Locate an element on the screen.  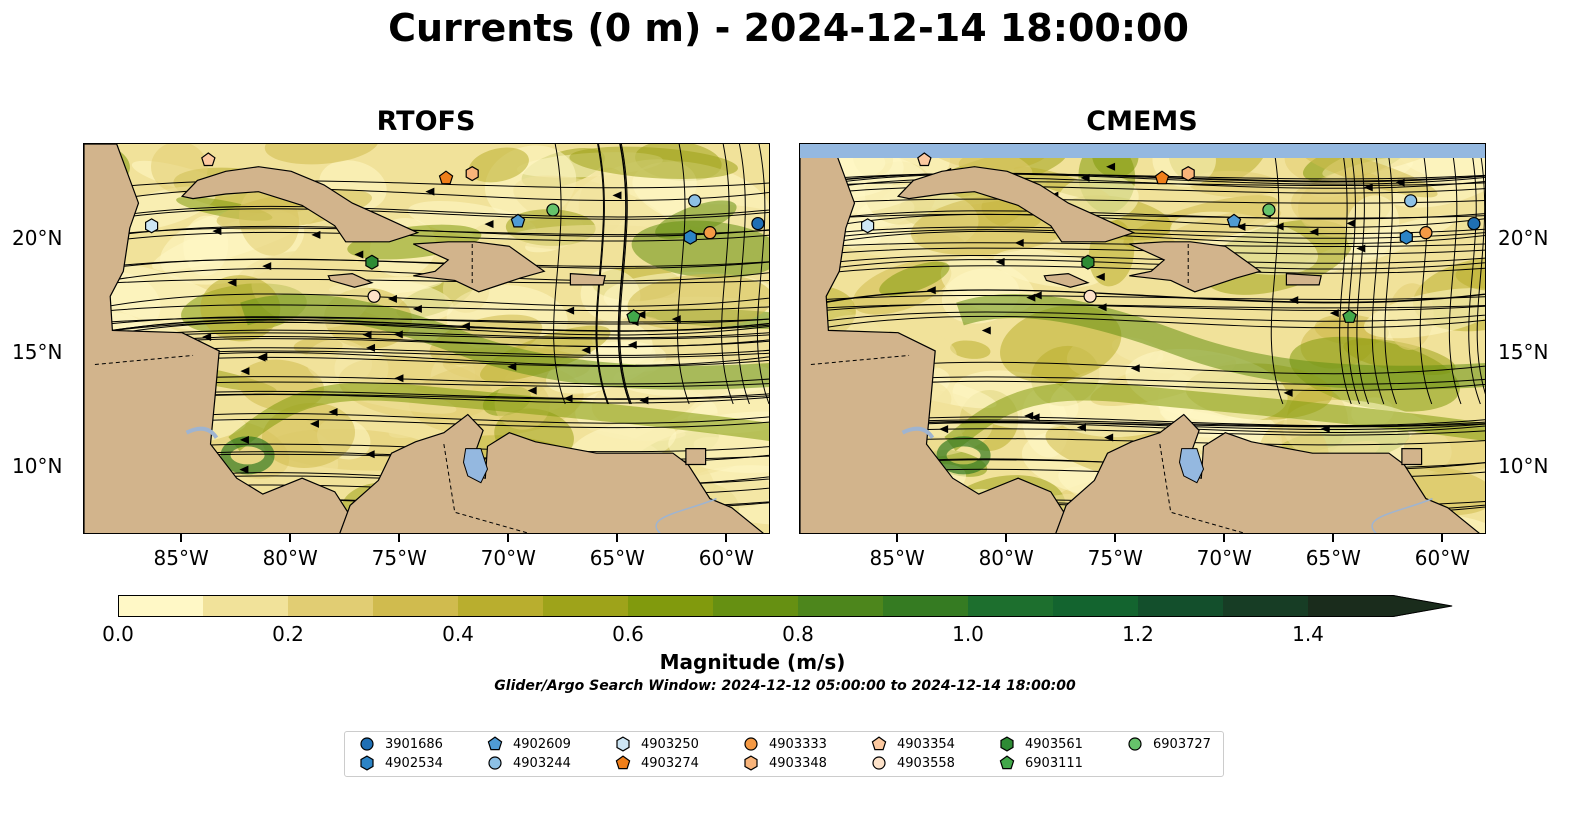
legend-label: 4903274 is located at coordinates (670, 763).